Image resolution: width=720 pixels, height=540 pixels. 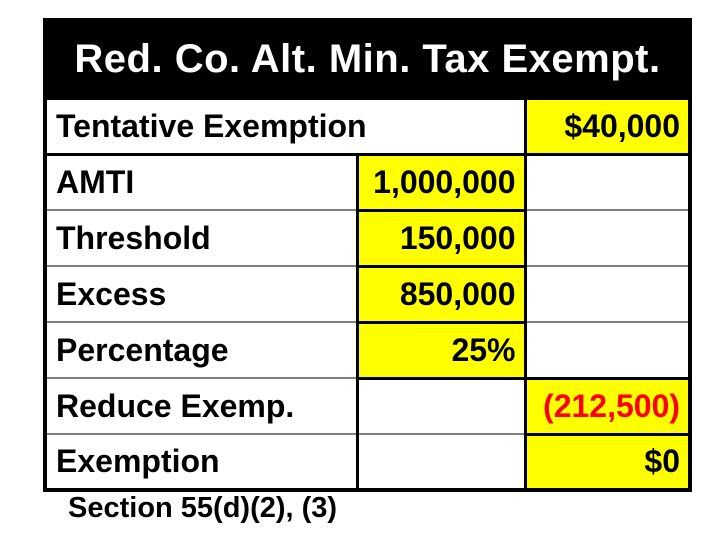 What do you see at coordinates (441, 350) in the screenshot?
I see `row-value-percentage: 25%` at bounding box center [441, 350].